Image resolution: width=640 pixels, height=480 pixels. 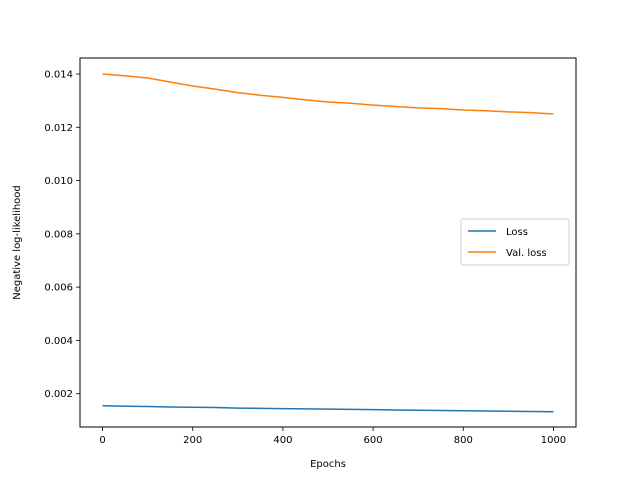 I want to click on y-tick-label: 0.010, so click(x=58, y=181).